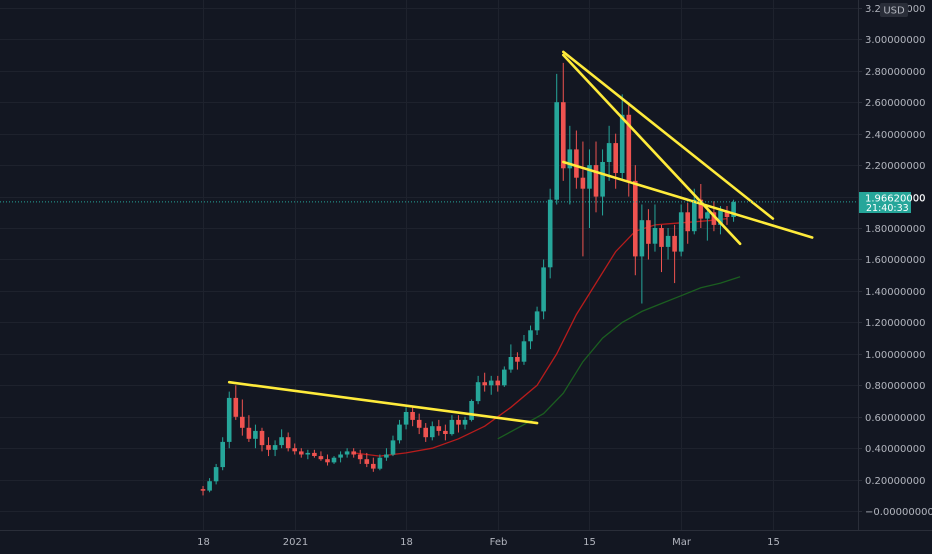 Image resolution: width=932 pixels, height=554 pixels. I want to click on countdown-label: 21:40:33, so click(887, 208).